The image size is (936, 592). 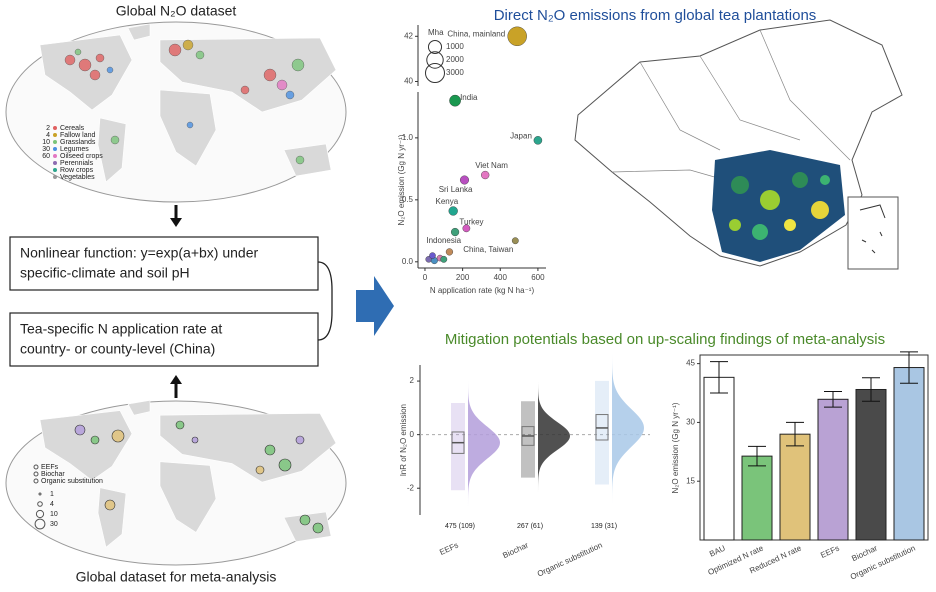 What do you see at coordinates (690, 480) in the screenshot?
I see `y-tick-label: 15` at bounding box center [690, 480].